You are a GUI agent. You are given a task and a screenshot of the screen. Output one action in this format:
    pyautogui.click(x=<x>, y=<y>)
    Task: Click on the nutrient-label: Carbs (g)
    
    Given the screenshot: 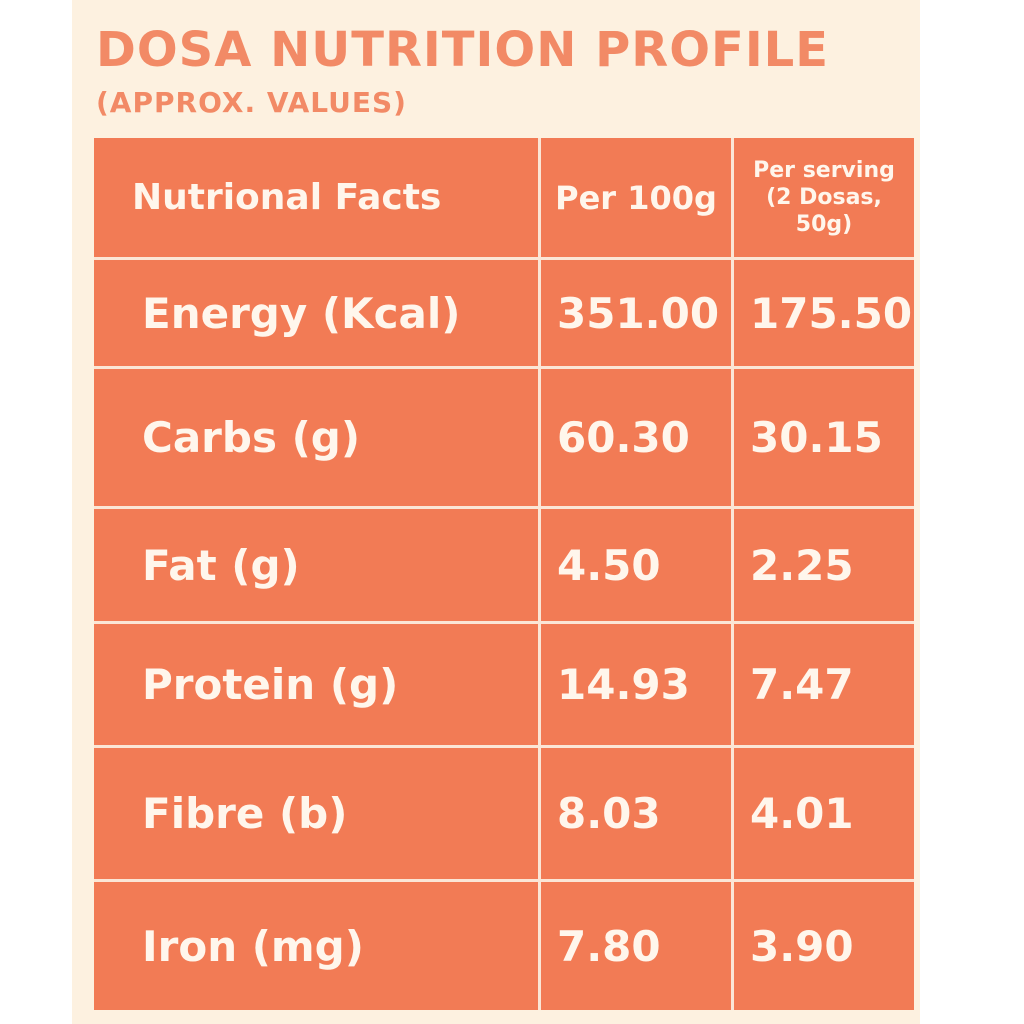 What is the action you would take?
    pyautogui.click(x=251, y=437)
    